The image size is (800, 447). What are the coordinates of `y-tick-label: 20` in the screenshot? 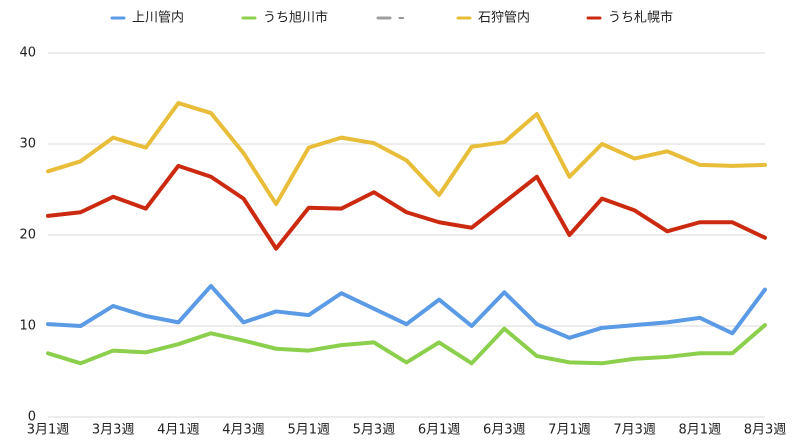 It's located at (27, 235).